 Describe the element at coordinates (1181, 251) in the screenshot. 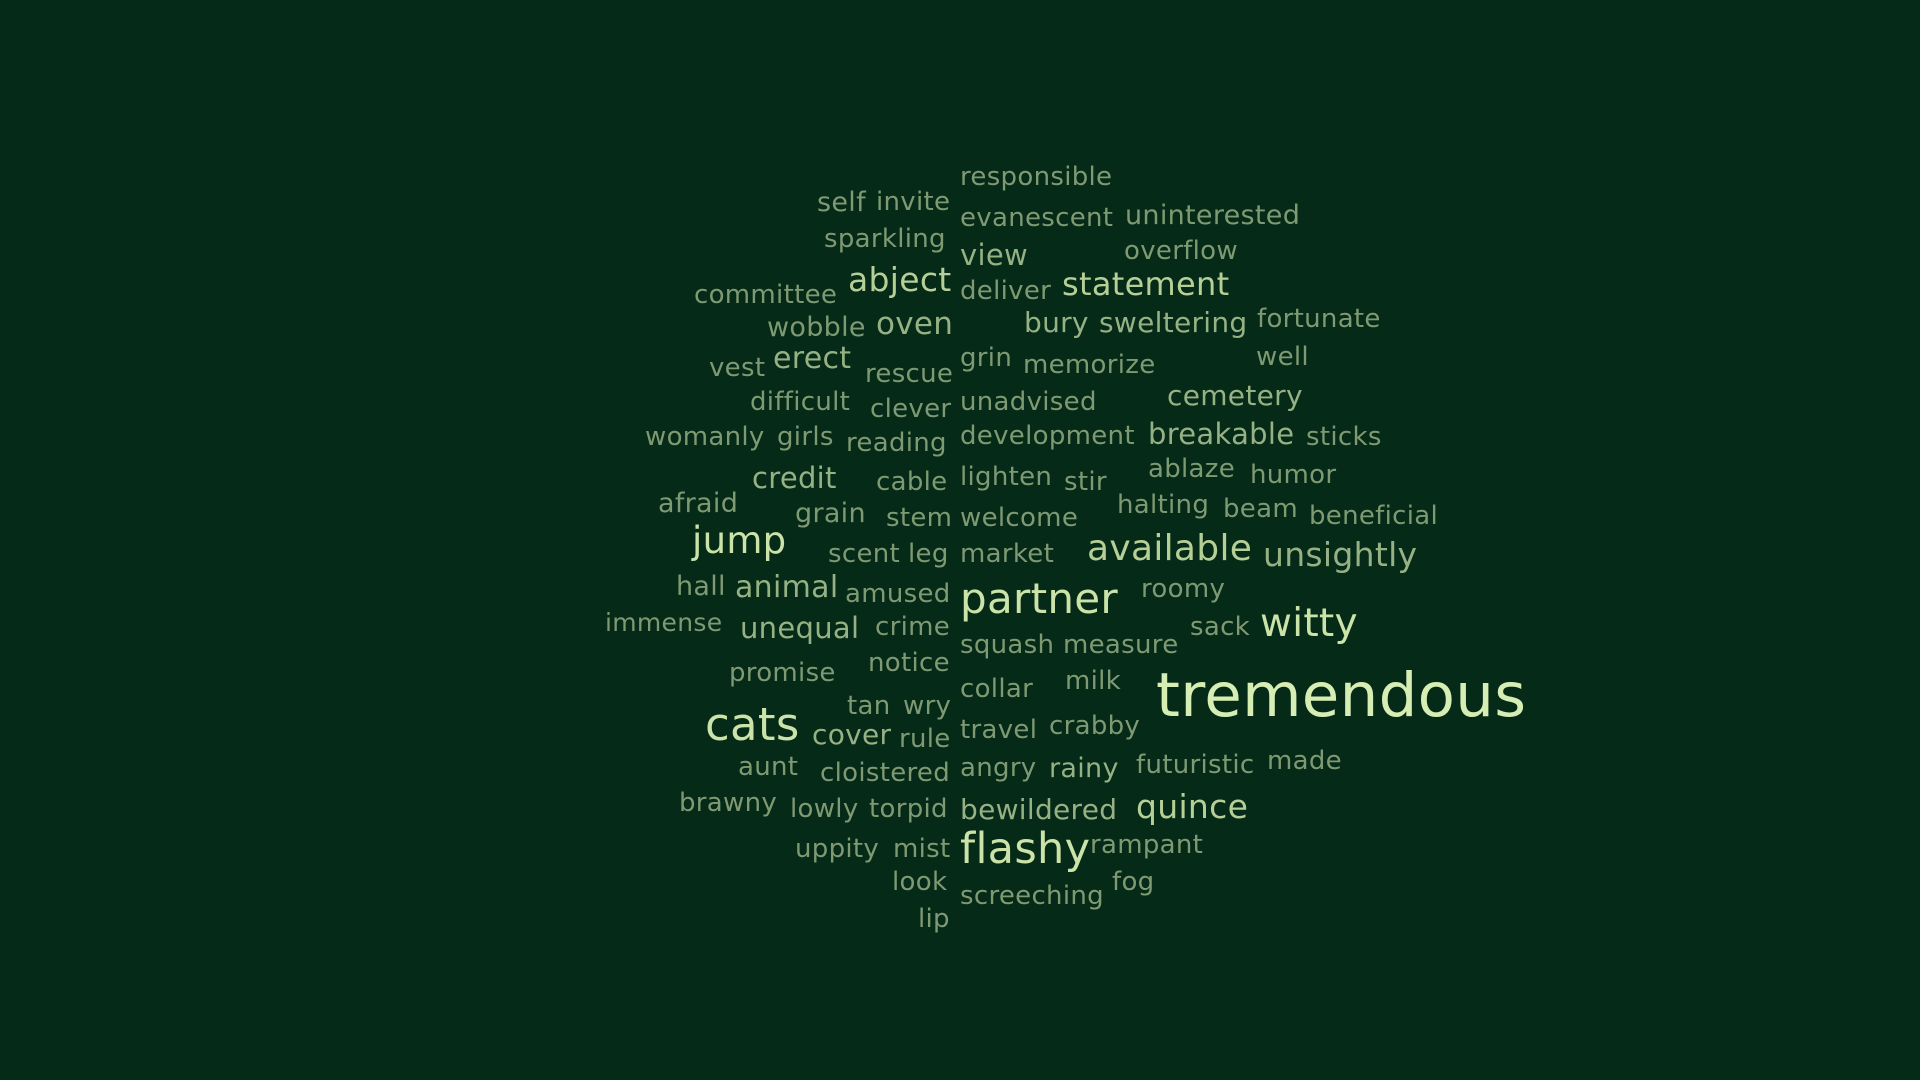

I see `word-overflow: overflow` at that location.